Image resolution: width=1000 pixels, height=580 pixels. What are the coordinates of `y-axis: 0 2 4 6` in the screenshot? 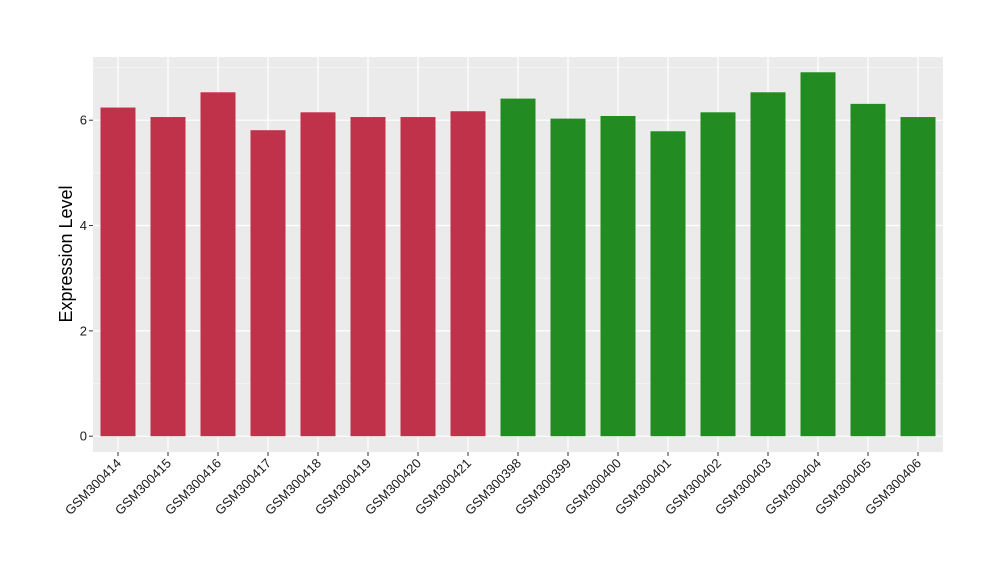 It's located at (86, 278).